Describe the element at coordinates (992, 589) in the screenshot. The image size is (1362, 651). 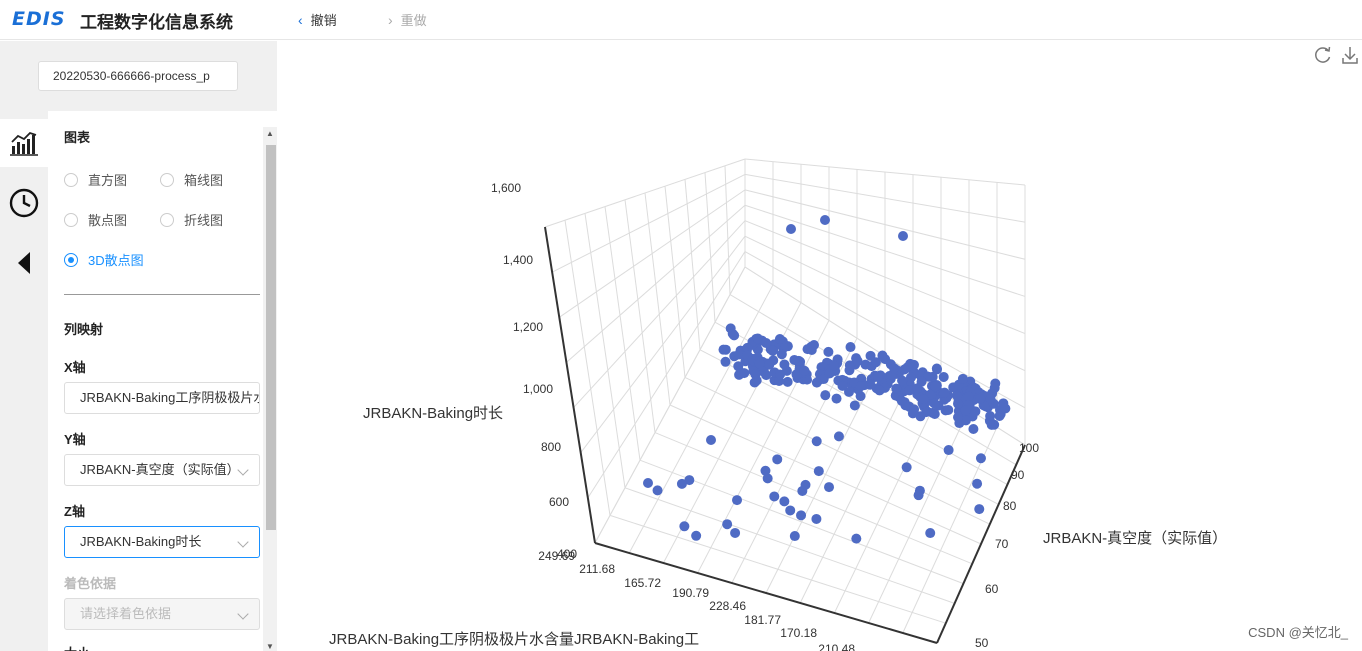
I see `y-tick-label: 60` at that location.